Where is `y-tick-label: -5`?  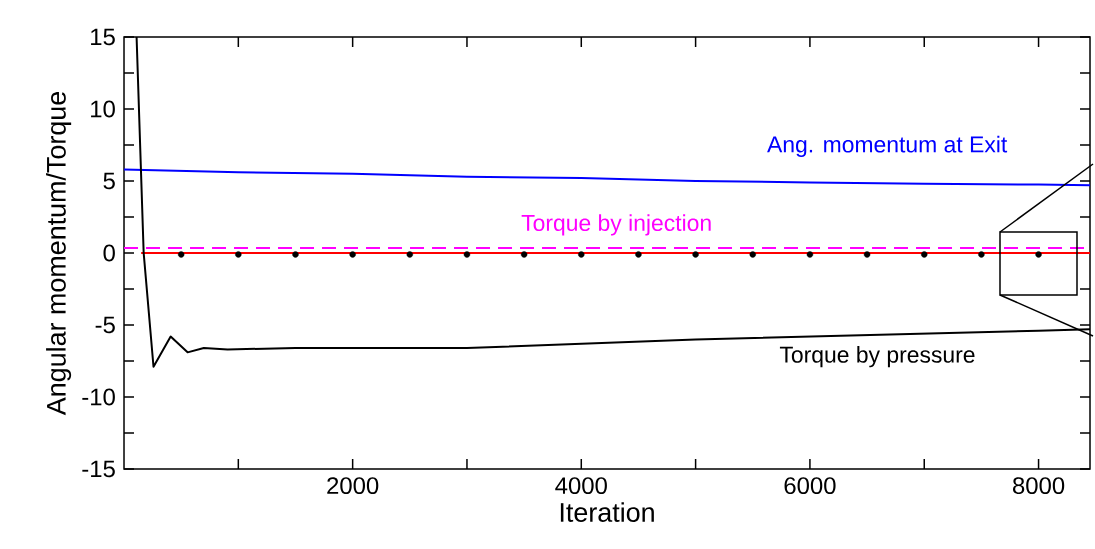
y-tick-label: -5 is located at coordinates (105, 325).